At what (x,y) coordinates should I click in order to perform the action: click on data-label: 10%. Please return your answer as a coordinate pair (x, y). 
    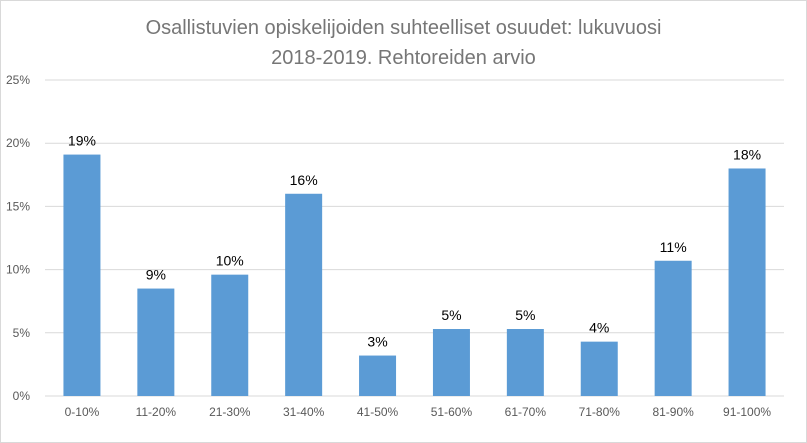
    Looking at the image, I should click on (230, 261).